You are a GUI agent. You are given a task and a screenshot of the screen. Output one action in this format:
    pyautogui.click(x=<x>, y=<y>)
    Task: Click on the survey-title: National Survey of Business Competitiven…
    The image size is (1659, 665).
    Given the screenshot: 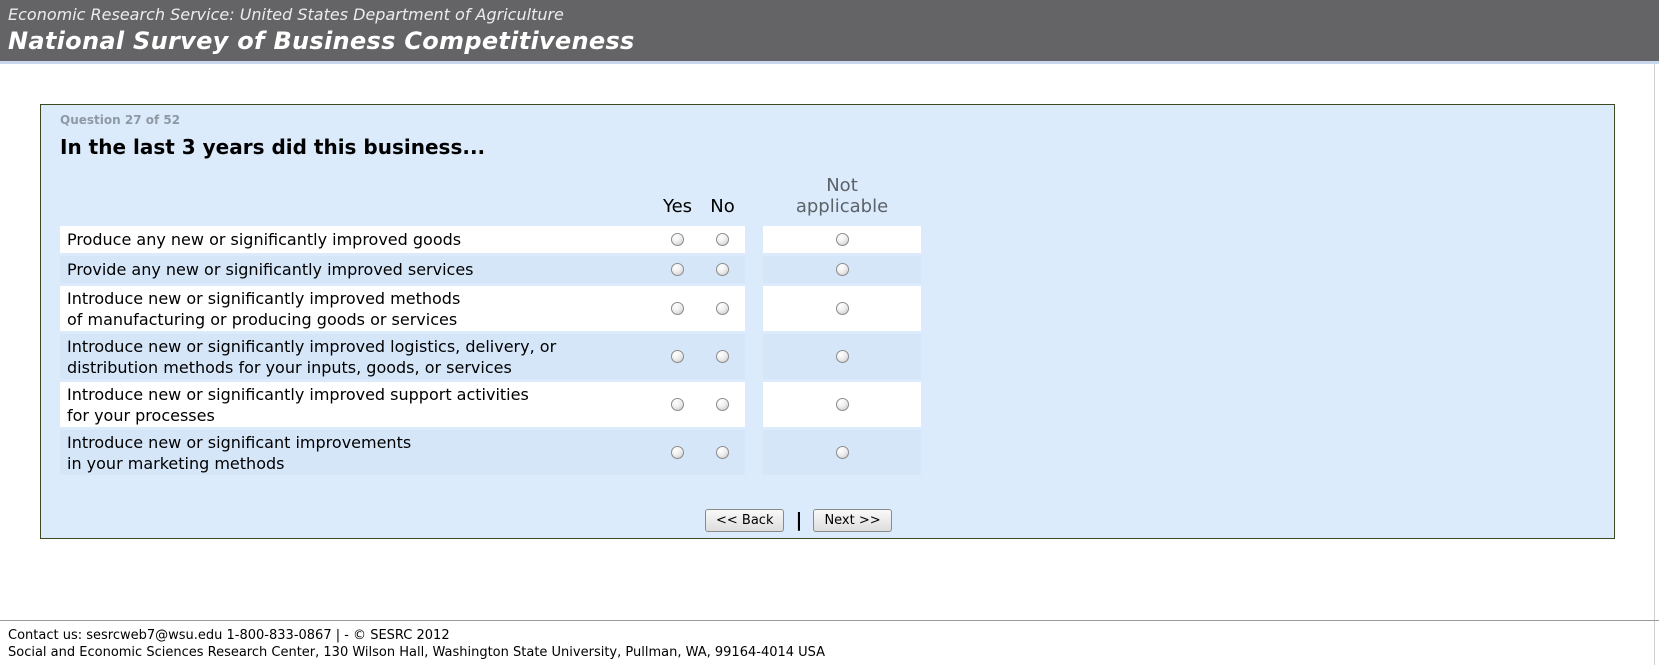 What is the action you would take?
    pyautogui.click(x=321, y=41)
    